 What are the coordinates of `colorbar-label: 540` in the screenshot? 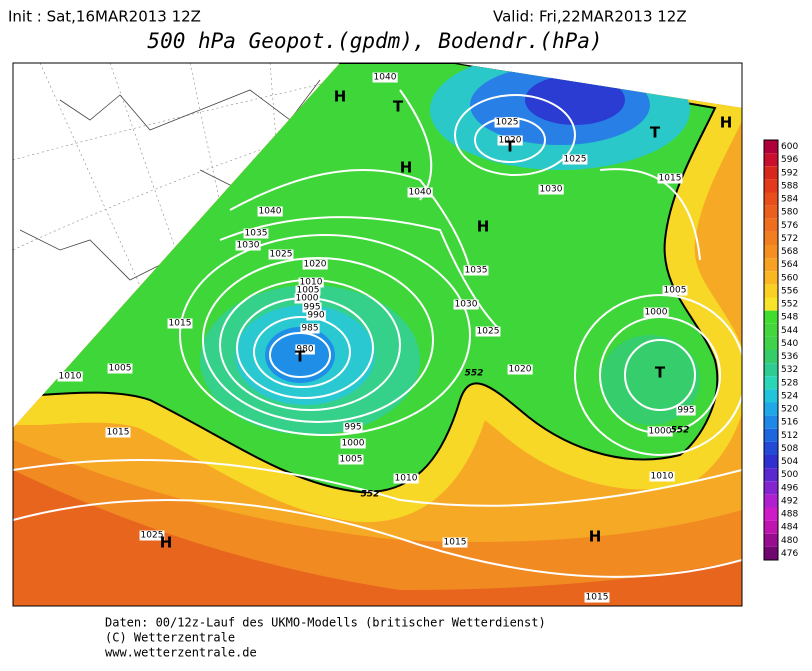 It's located at (789, 344).